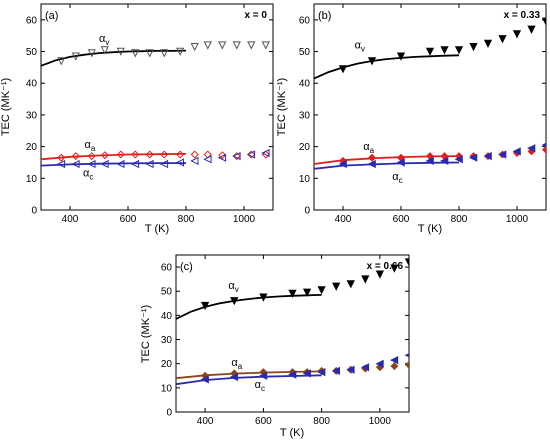 Image resolution: width=550 pixels, height=443 pixels. I want to click on plot-area, so click(155, 105).